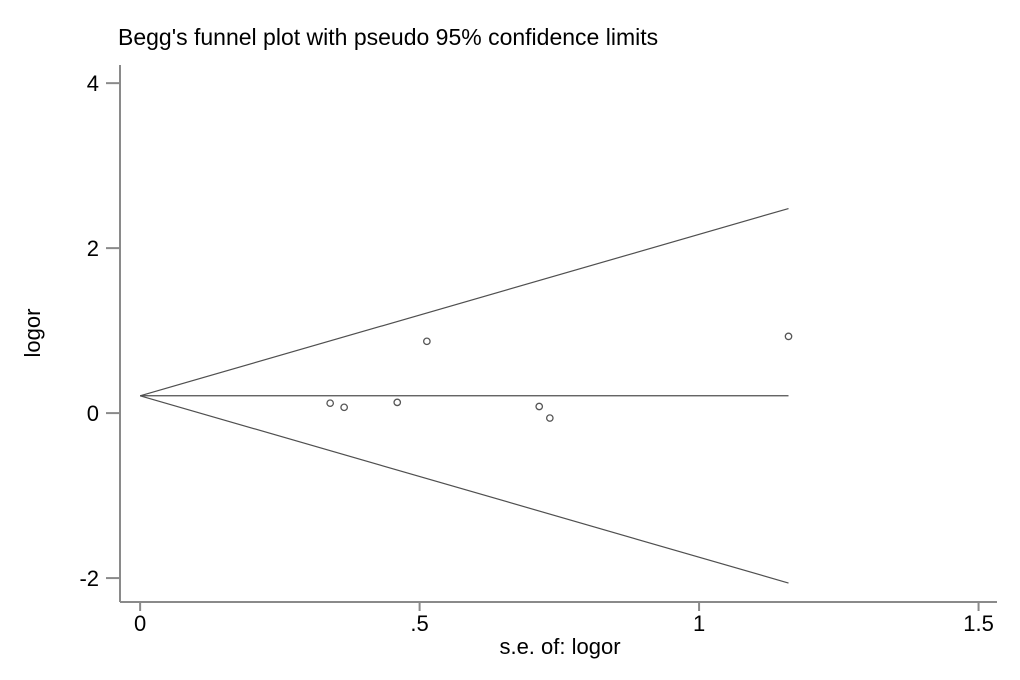 This screenshot has height=680, width=1020. Describe the element at coordinates (93, 248) in the screenshot. I see `y-tick-label: 2` at that location.